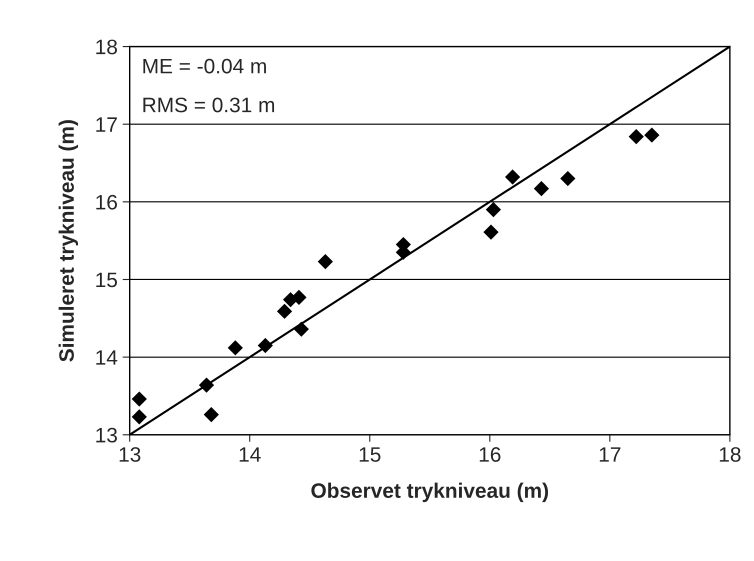 The image size is (754, 561). Describe the element at coordinates (490, 454) in the screenshot. I see `x-tick-label: 16` at that location.